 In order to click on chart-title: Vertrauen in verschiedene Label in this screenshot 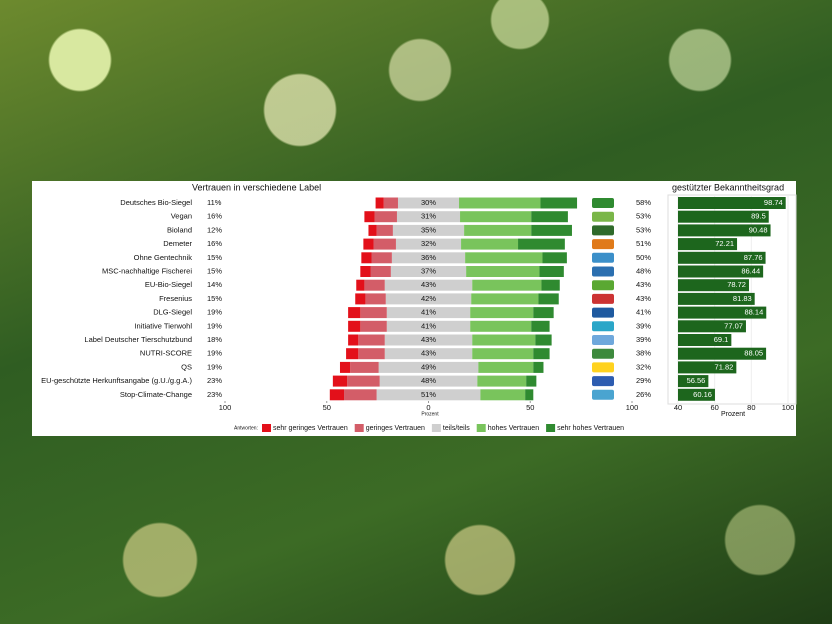, I will do `click(256, 187)`.